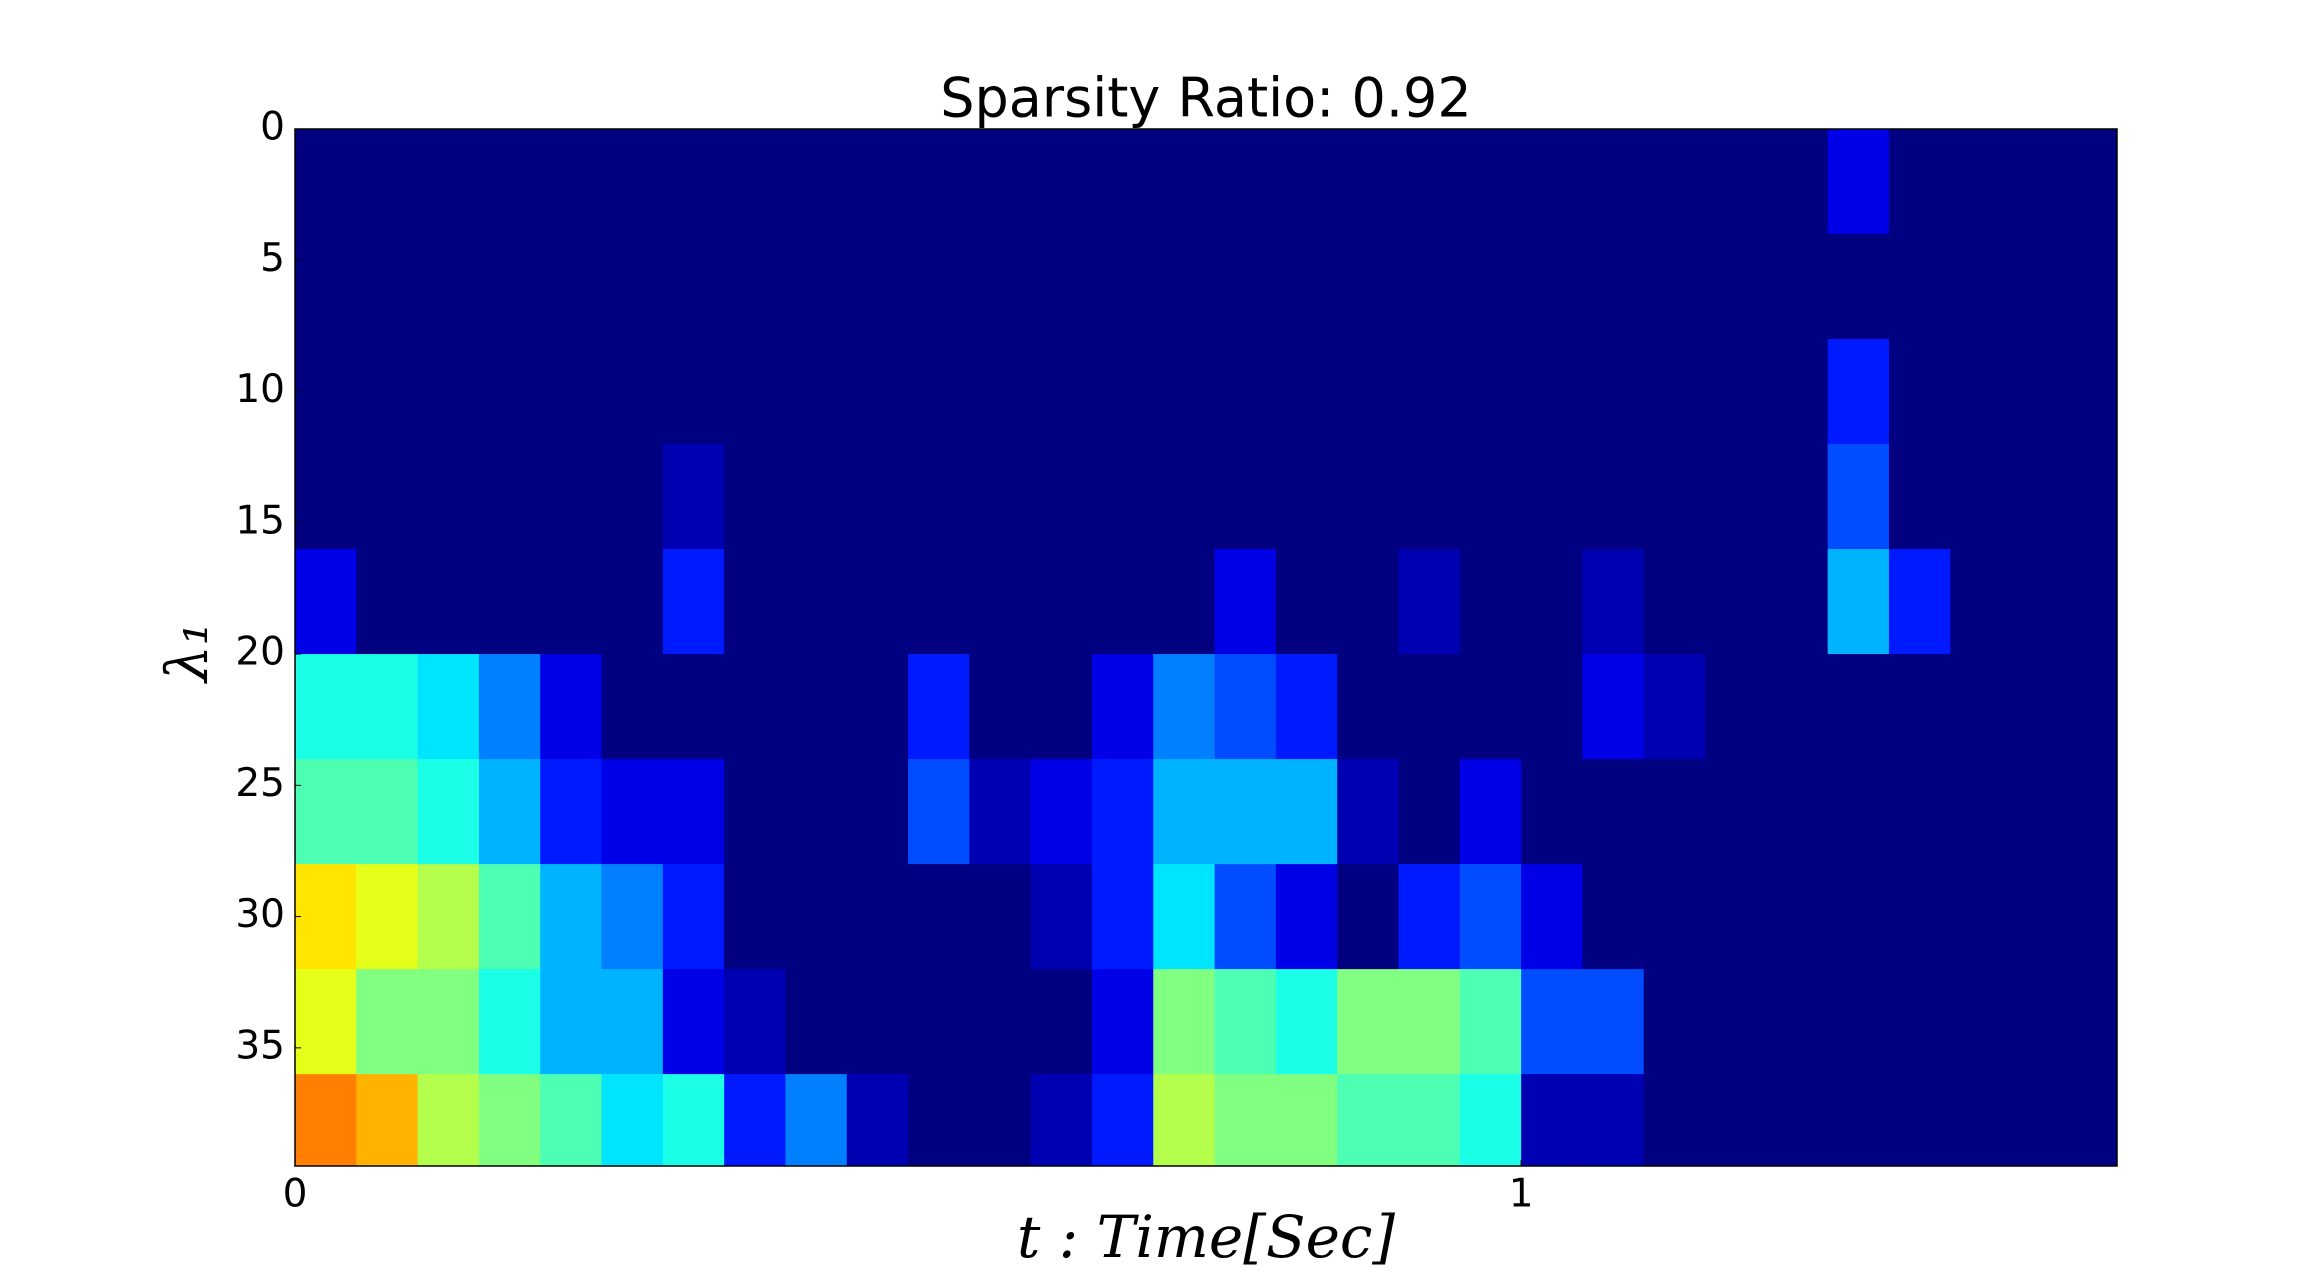 This screenshot has width=2318, height=1277. Describe the element at coordinates (260, 652) in the screenshot. I see `y-tick-label: 20` at that location.